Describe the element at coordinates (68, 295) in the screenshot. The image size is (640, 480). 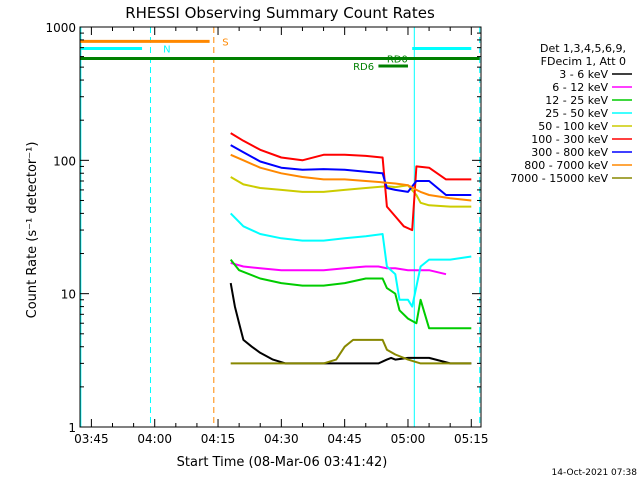
I see `y-tick-label-1: 10` at that location.